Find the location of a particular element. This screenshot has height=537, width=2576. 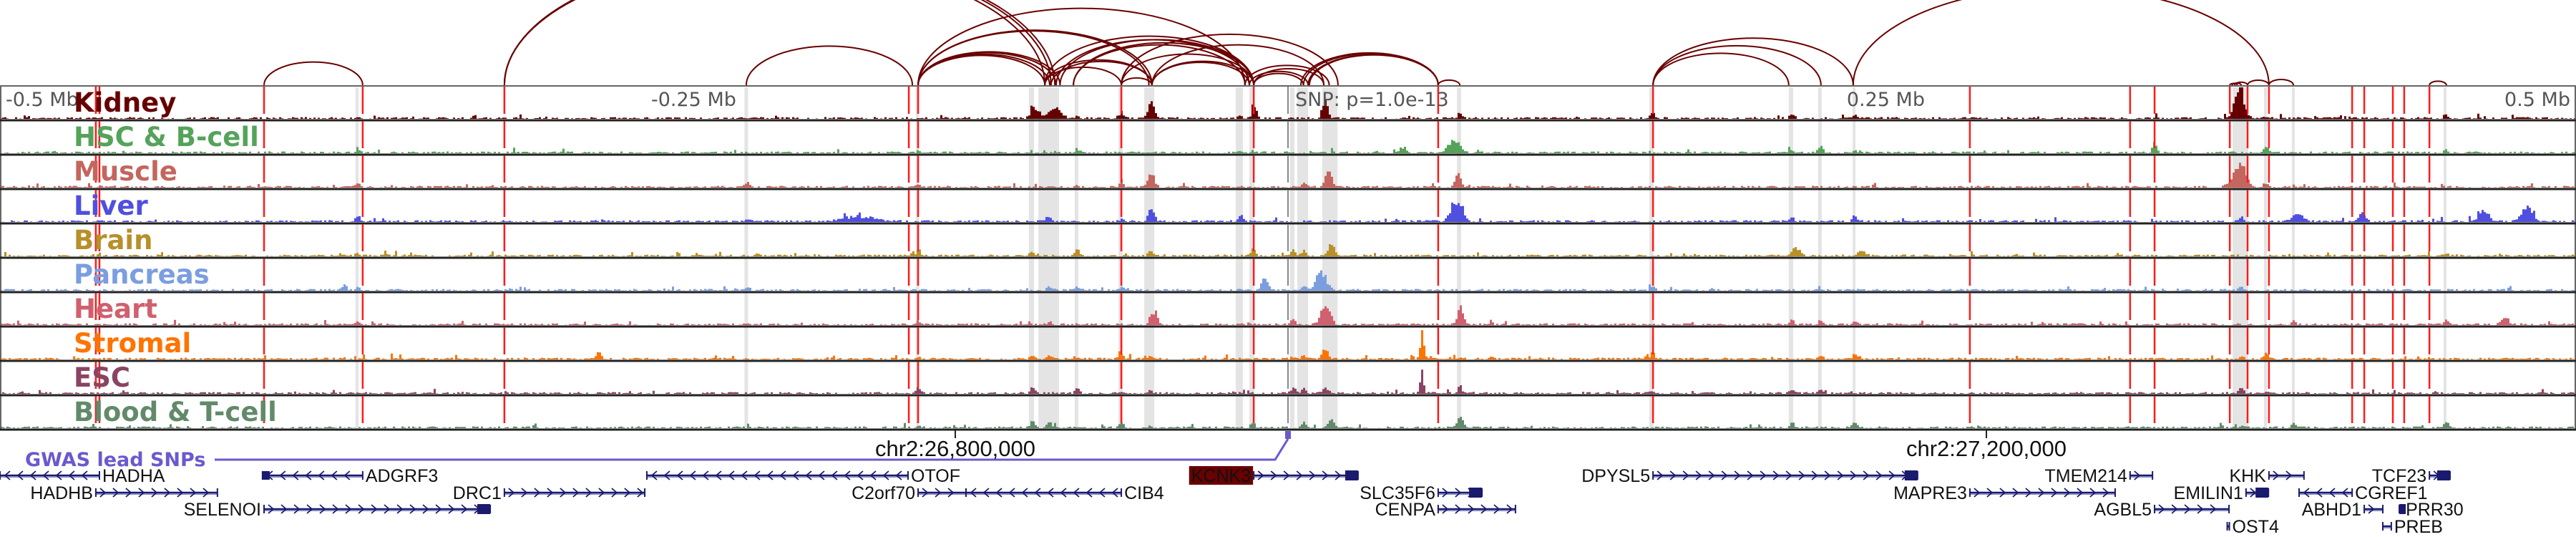

gene-hadha: HADHA is located at coordinates (82, 476).